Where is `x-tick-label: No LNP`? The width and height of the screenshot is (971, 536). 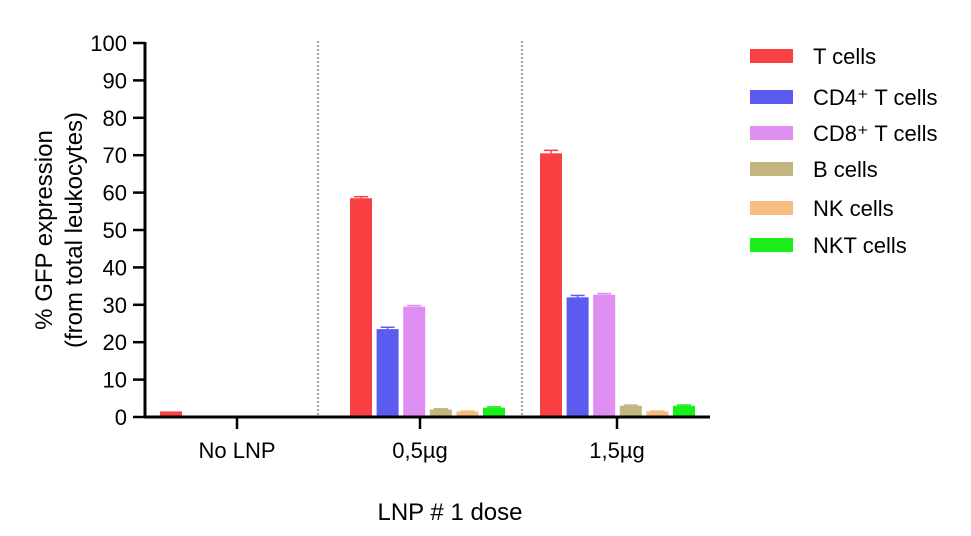
x-tick-label: No LNP is located at coordinates (236, 450).